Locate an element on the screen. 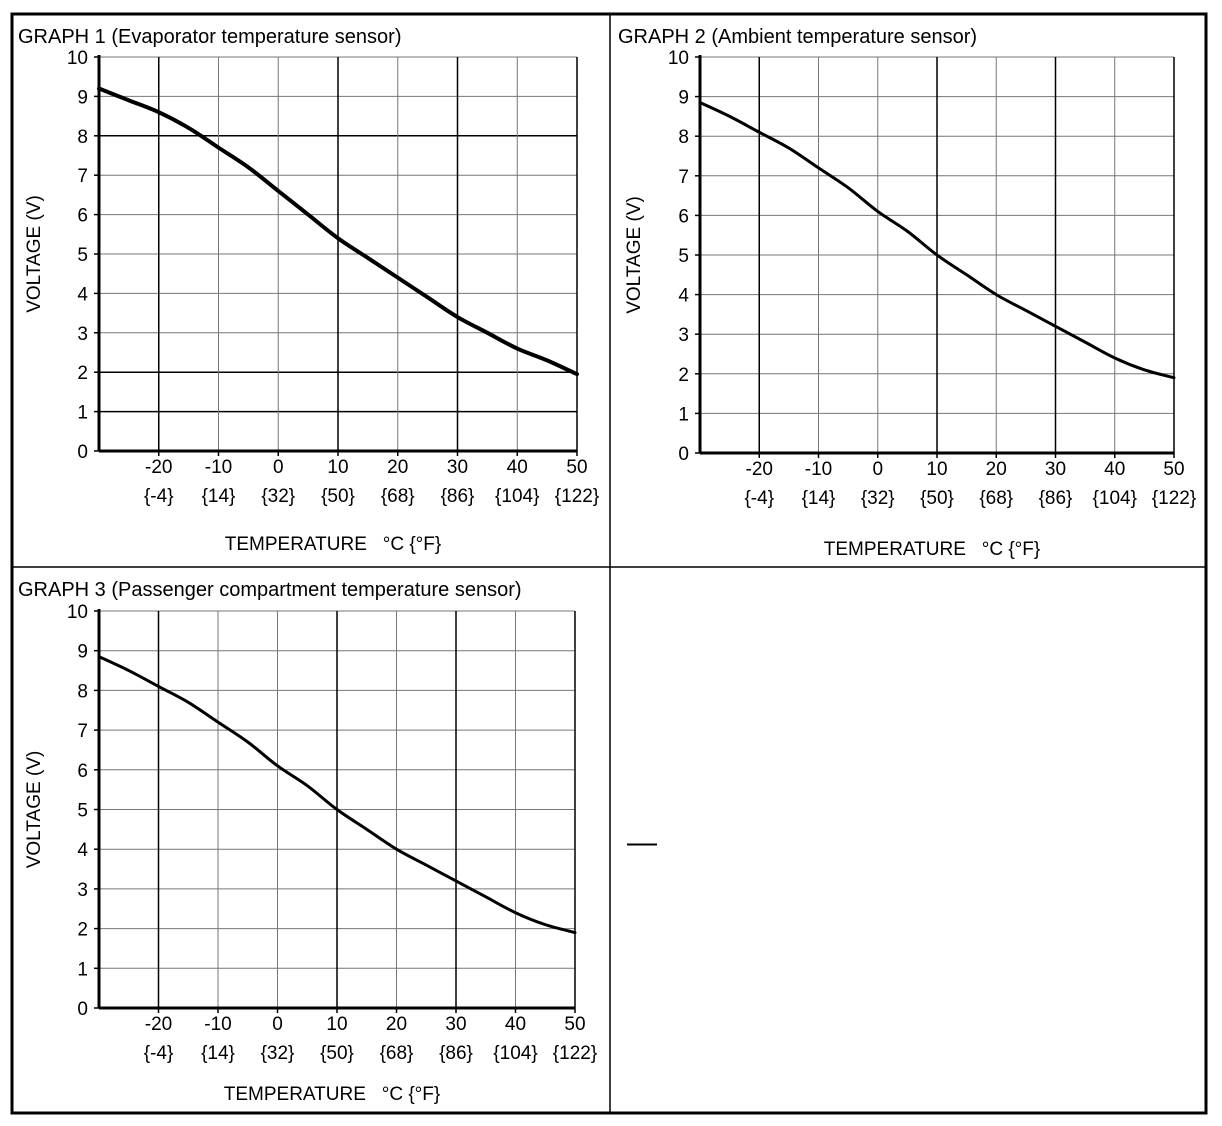 Image resolution: width=1222 pixels, height=1126 pixels. graph-3-y-tick-label: 10 is located at coordinates (77, 612).